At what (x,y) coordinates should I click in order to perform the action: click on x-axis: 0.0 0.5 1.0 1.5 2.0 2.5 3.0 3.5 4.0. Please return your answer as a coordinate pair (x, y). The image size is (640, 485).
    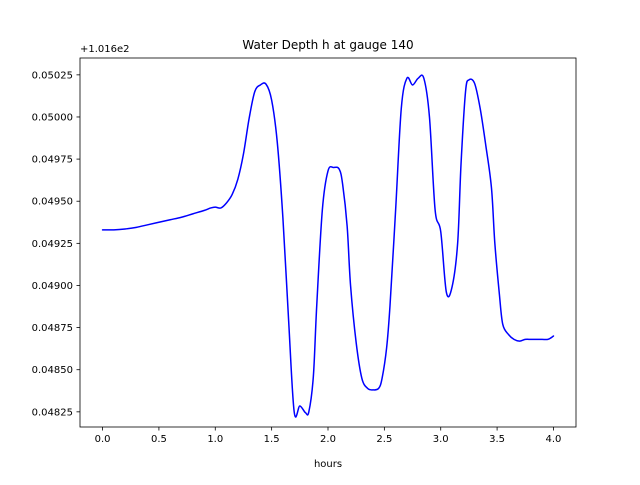
    Looking at the image, I should click on (328, 436).